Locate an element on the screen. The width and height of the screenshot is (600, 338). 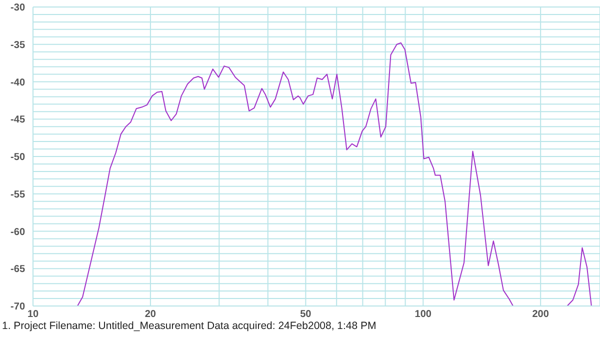
y-tick-label: -70 is located at coordinates (18, 307).